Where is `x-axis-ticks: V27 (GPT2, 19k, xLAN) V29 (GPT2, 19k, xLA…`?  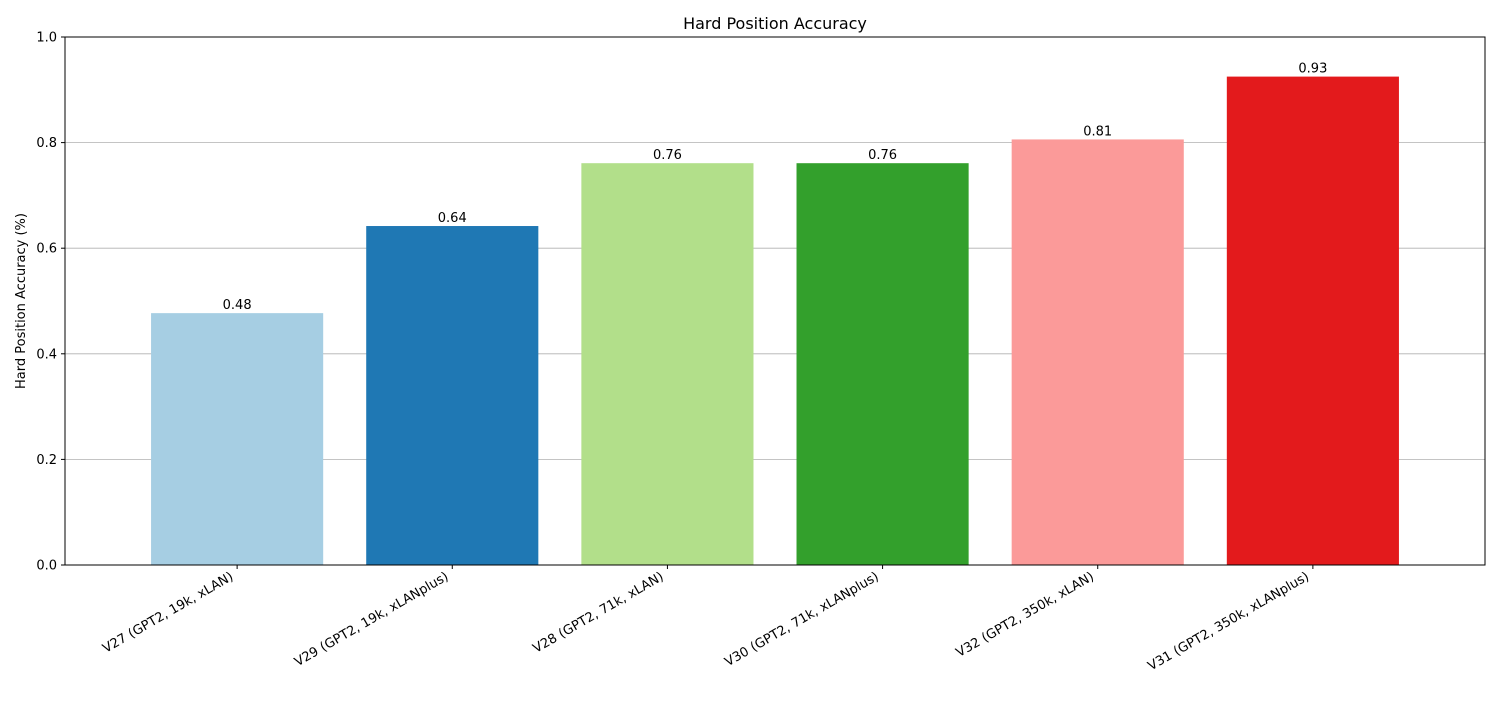
x-axis-ticks: V27 (GPT2, 19k, xLAN) V29 (GPT2, 19k, xLA… is located at coordinates (707, 619).